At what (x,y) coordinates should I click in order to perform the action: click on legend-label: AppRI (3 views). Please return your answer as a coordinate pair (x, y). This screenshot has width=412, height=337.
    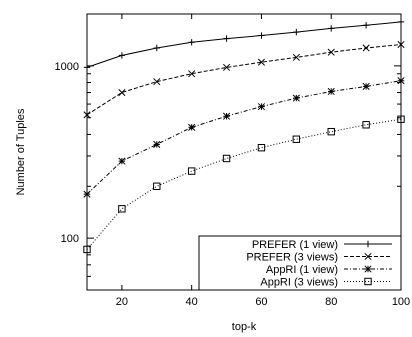
    Looking at the image, I should click on (299, 283).